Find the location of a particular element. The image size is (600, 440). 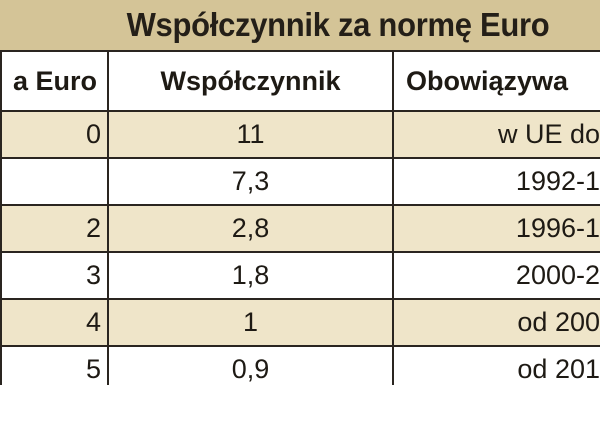

header-factor: Współczynnik is located at coordinates (250, 81).